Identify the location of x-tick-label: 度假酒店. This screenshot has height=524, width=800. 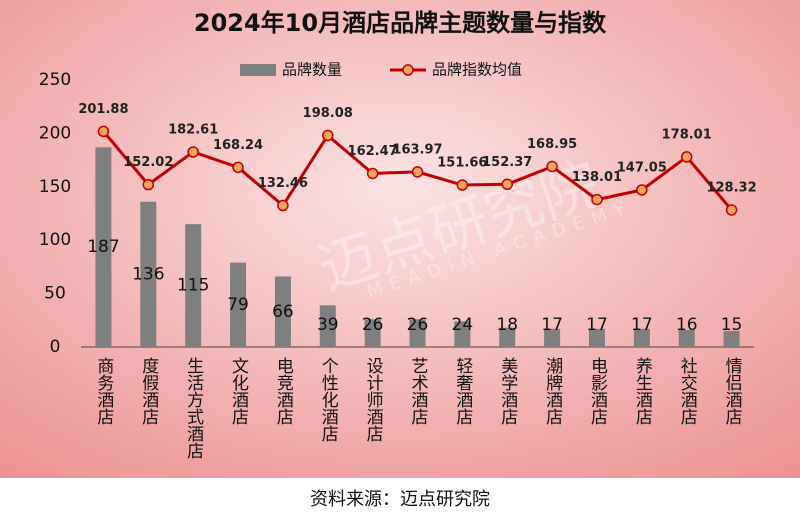
(148, 391).